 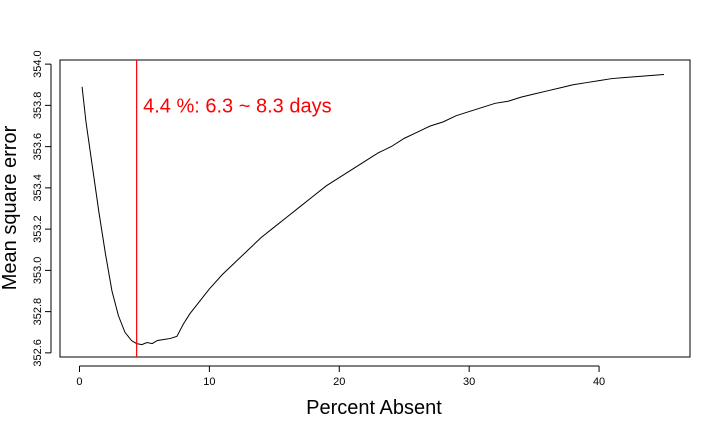 What do you see at coordinates (38, 353) in the screenshot?
I see `y-tick-label: 352.6` at bounding box center [38, 353].